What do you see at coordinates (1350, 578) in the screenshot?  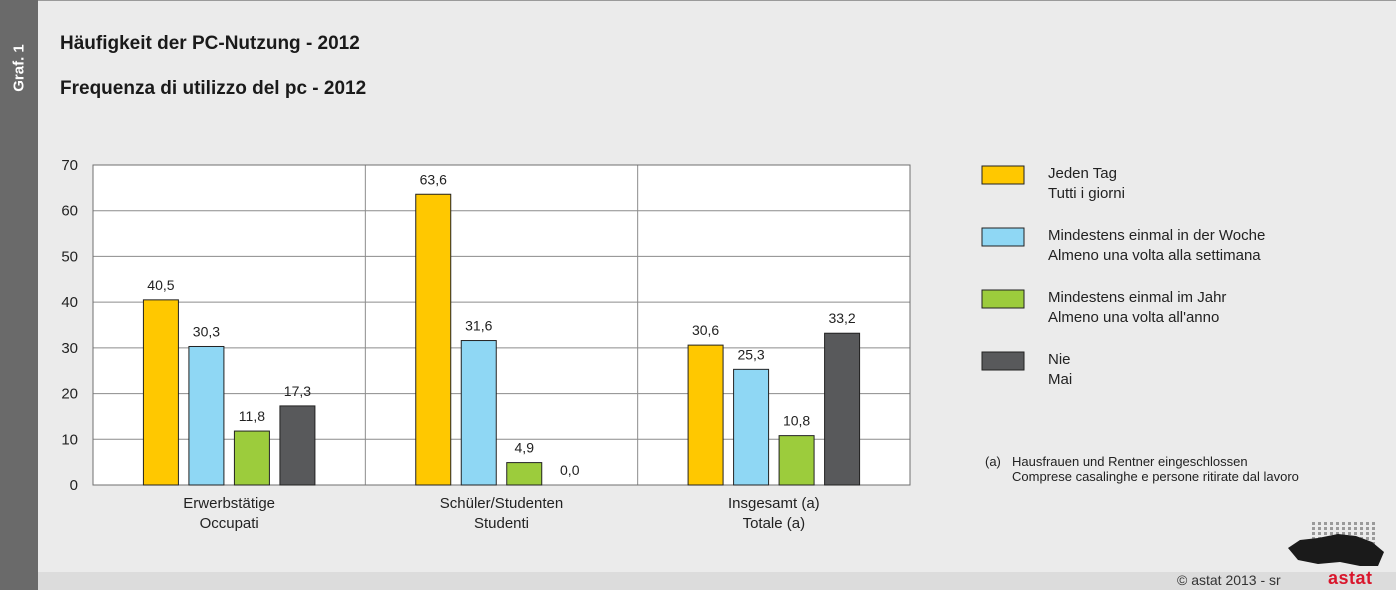 I see `astat-logo-text: astat` at bounding box center [1350, 578].